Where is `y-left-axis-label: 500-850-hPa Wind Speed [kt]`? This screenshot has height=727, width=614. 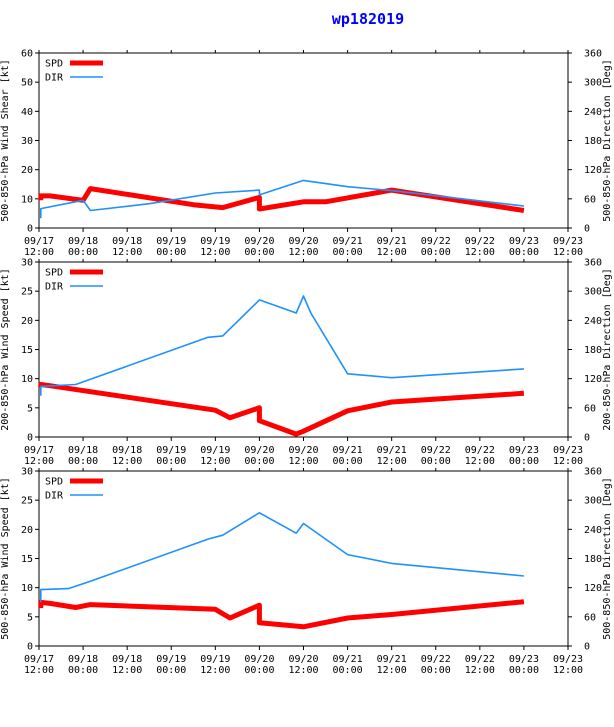
y-left-axis-label: 500-850-hPa Wind Speed [kt] is located at coordinates (5, 558).